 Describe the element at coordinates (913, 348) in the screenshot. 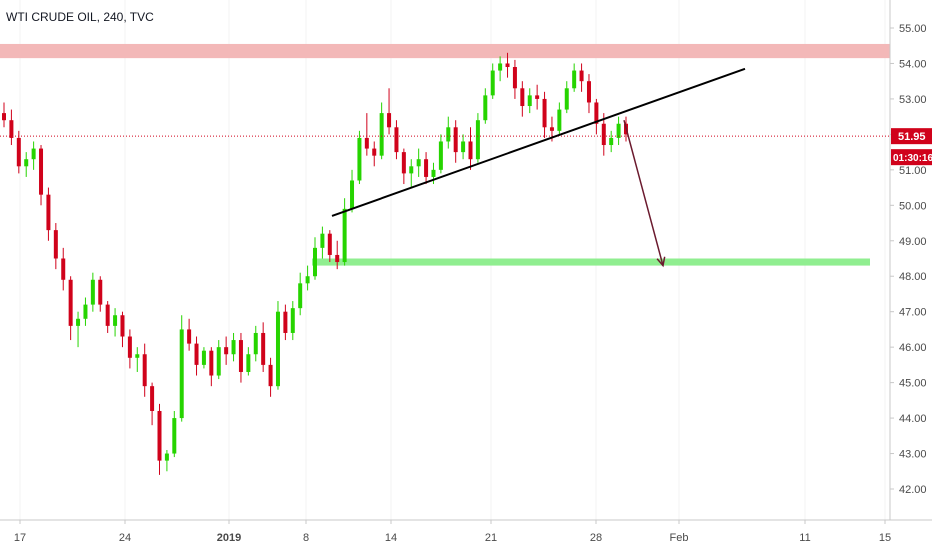

I see `price-tick-label: 46.00` at that location.